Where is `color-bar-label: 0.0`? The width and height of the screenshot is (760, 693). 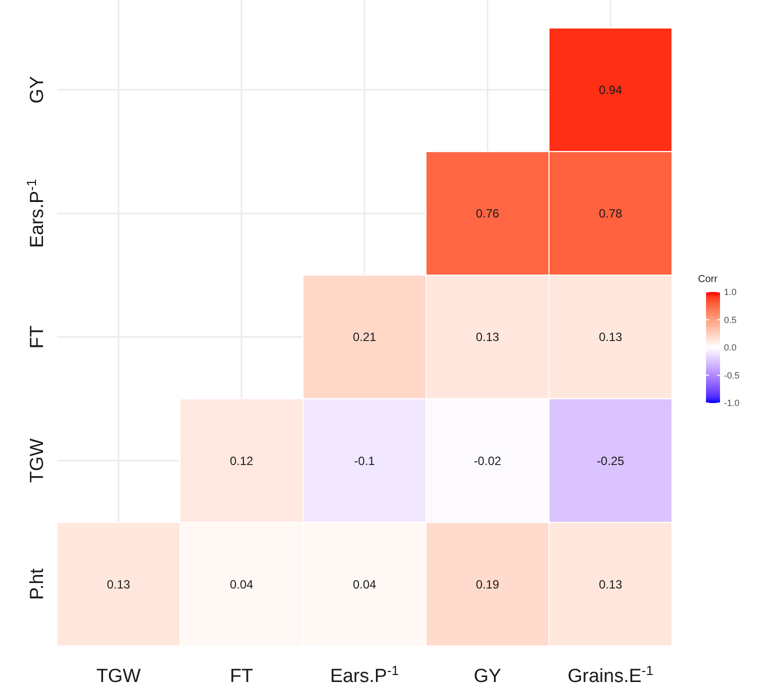 color-bar-label: 0.0 is located at coordinates (730, 347).